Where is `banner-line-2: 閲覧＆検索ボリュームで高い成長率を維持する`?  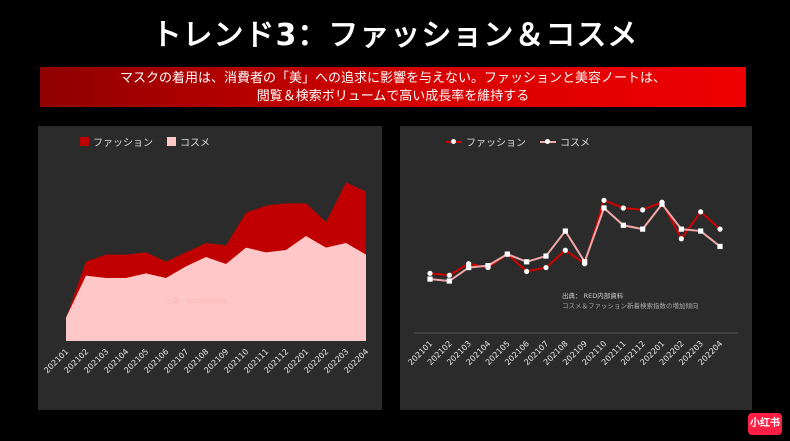 banner-line-2: 閲覧＆検索ボリュームで高い成長率を維持する is located at coordinates (393, 96).